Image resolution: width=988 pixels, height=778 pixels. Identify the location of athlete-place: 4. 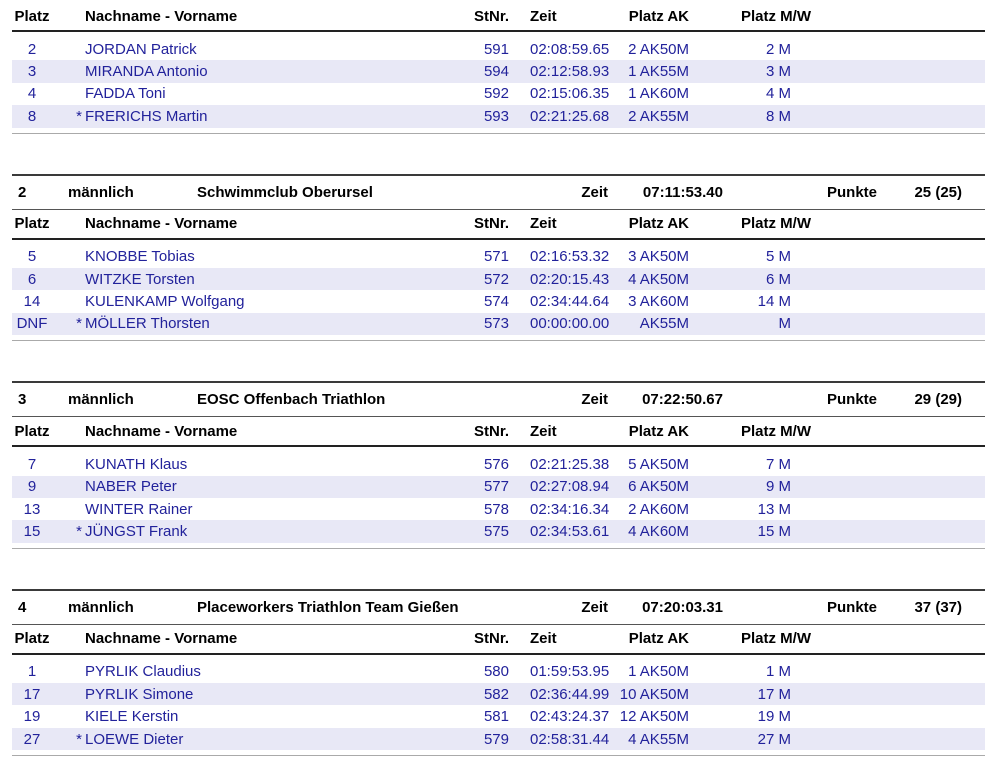
(32, 94).